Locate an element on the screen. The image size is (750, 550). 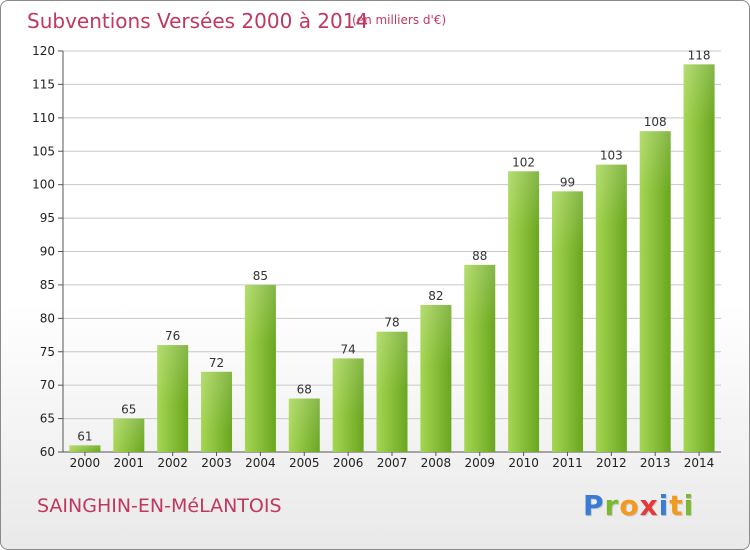
bar-value-label: 76 is located at coordinates (172, 336).